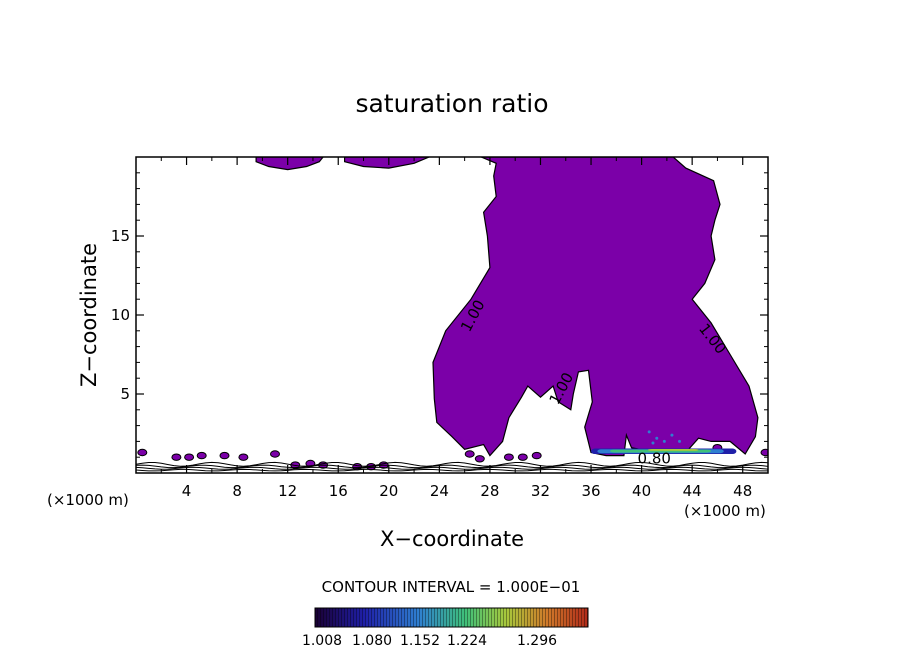 The image size is (904, 654). What do you see at coordinates (725, 511) in the screenshot?
I see `x-unit-label-right: (×1000 m)` at bounding box center [725, 511].